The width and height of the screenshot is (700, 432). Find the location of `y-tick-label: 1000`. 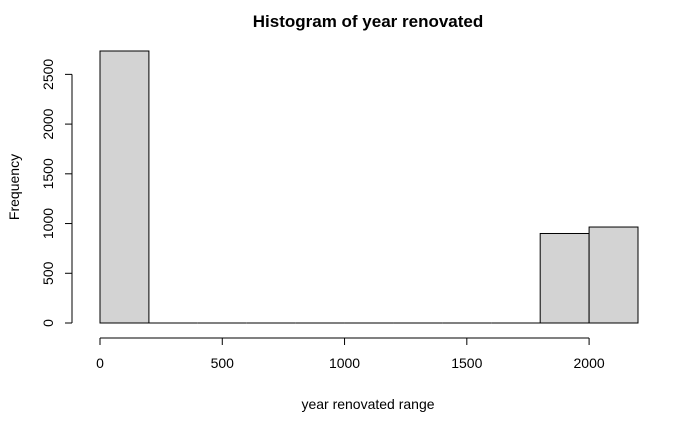

y-tick-label: 1000 is located at coordinates (48, 223).